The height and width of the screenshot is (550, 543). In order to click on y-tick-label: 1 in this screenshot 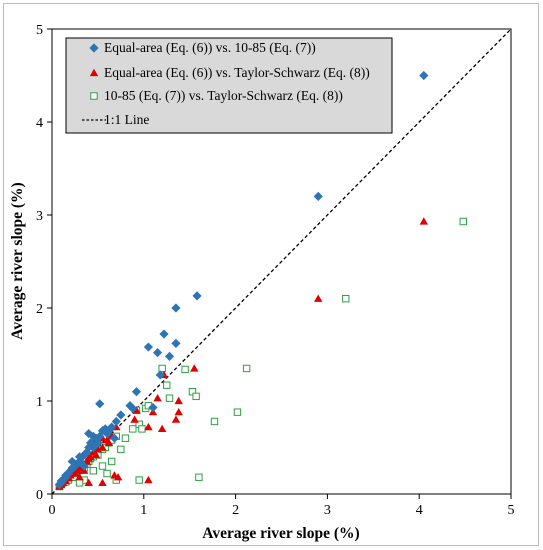, I will do `click(39, 402)`.